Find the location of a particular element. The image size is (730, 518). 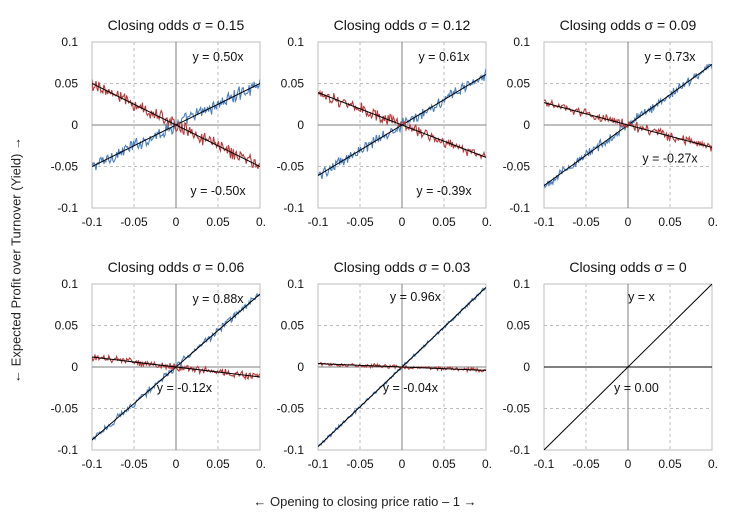

equation-label: y = -0.27x is located at coordinates (670, 158).